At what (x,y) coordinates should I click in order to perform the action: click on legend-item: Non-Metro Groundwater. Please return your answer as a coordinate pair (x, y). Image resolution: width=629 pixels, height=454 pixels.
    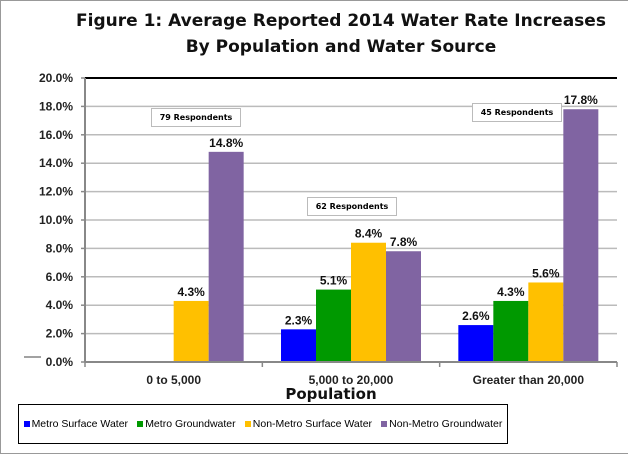
    Looking at the image, I should click on (441, 424).